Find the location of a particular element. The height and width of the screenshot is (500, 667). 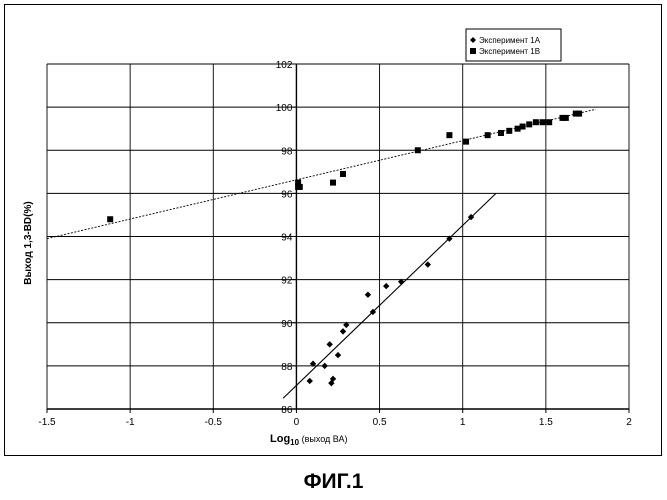

y-axis-label: Выход 1,3-BD(%) is located at coordinates (28, 242).